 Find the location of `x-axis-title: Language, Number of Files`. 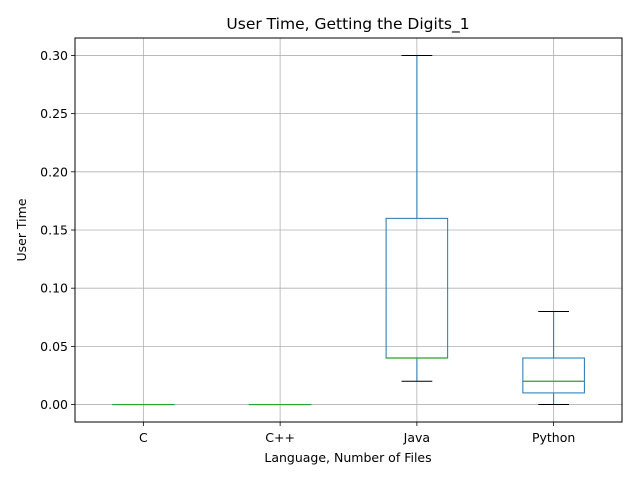

x-axis-title: Language, Number of Files is located at coordinates (347, 457).